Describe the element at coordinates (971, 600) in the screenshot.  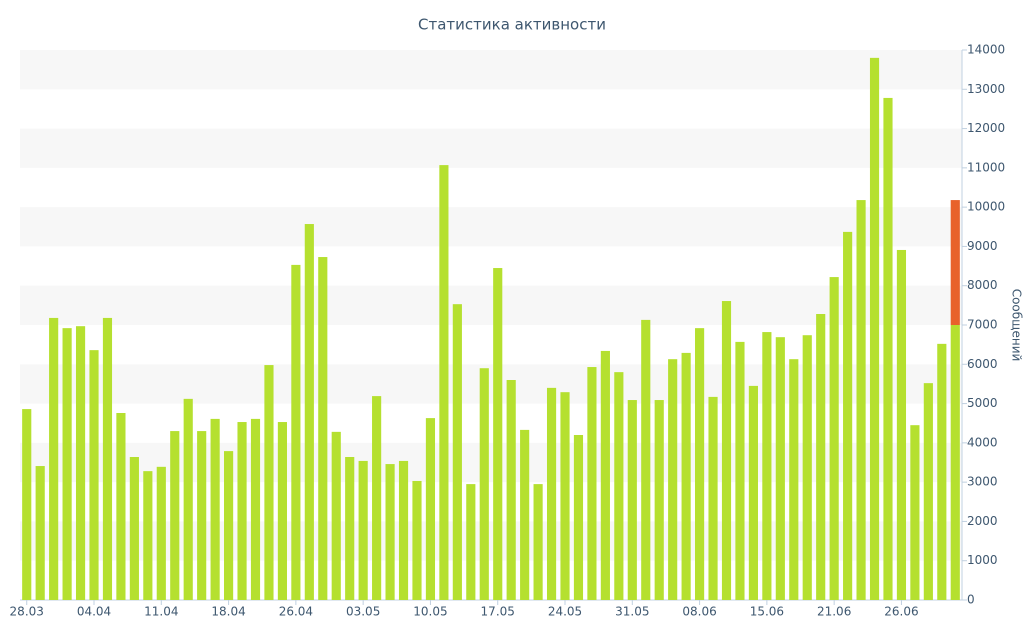
I see `y-tick-label: 0` at that location.